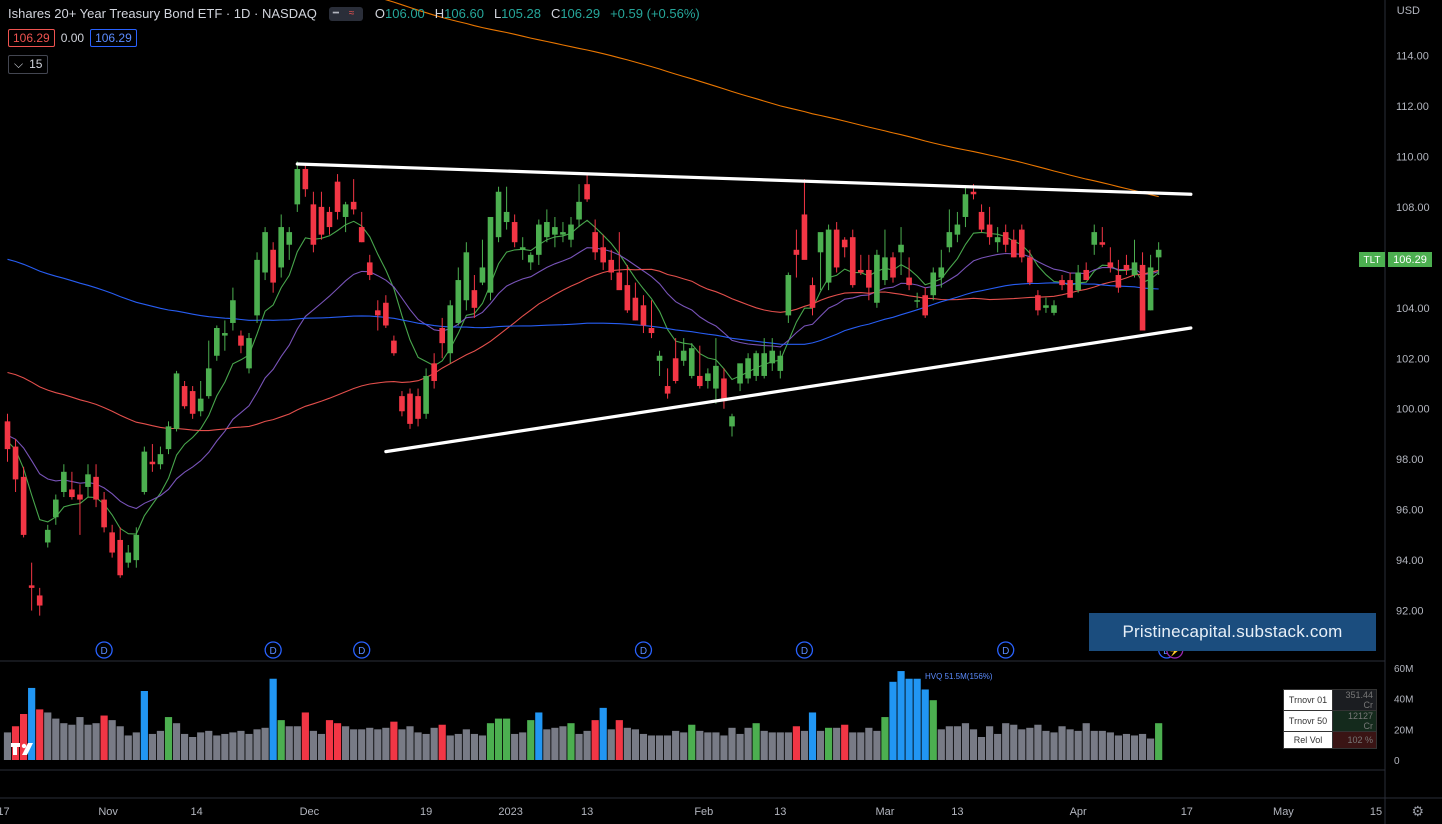 The height and width of the screenshot is (824, 1442). I want to click on indicators-count: 15, so click(36, 64).